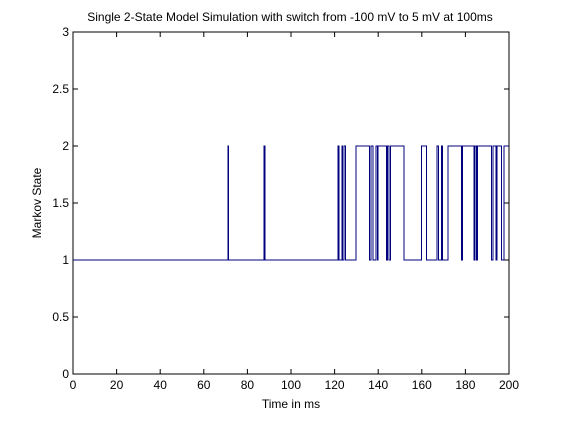  Describe the element at coordinates (73, 385) in the screenshot. I see `x-tick-label: 0` at that location.